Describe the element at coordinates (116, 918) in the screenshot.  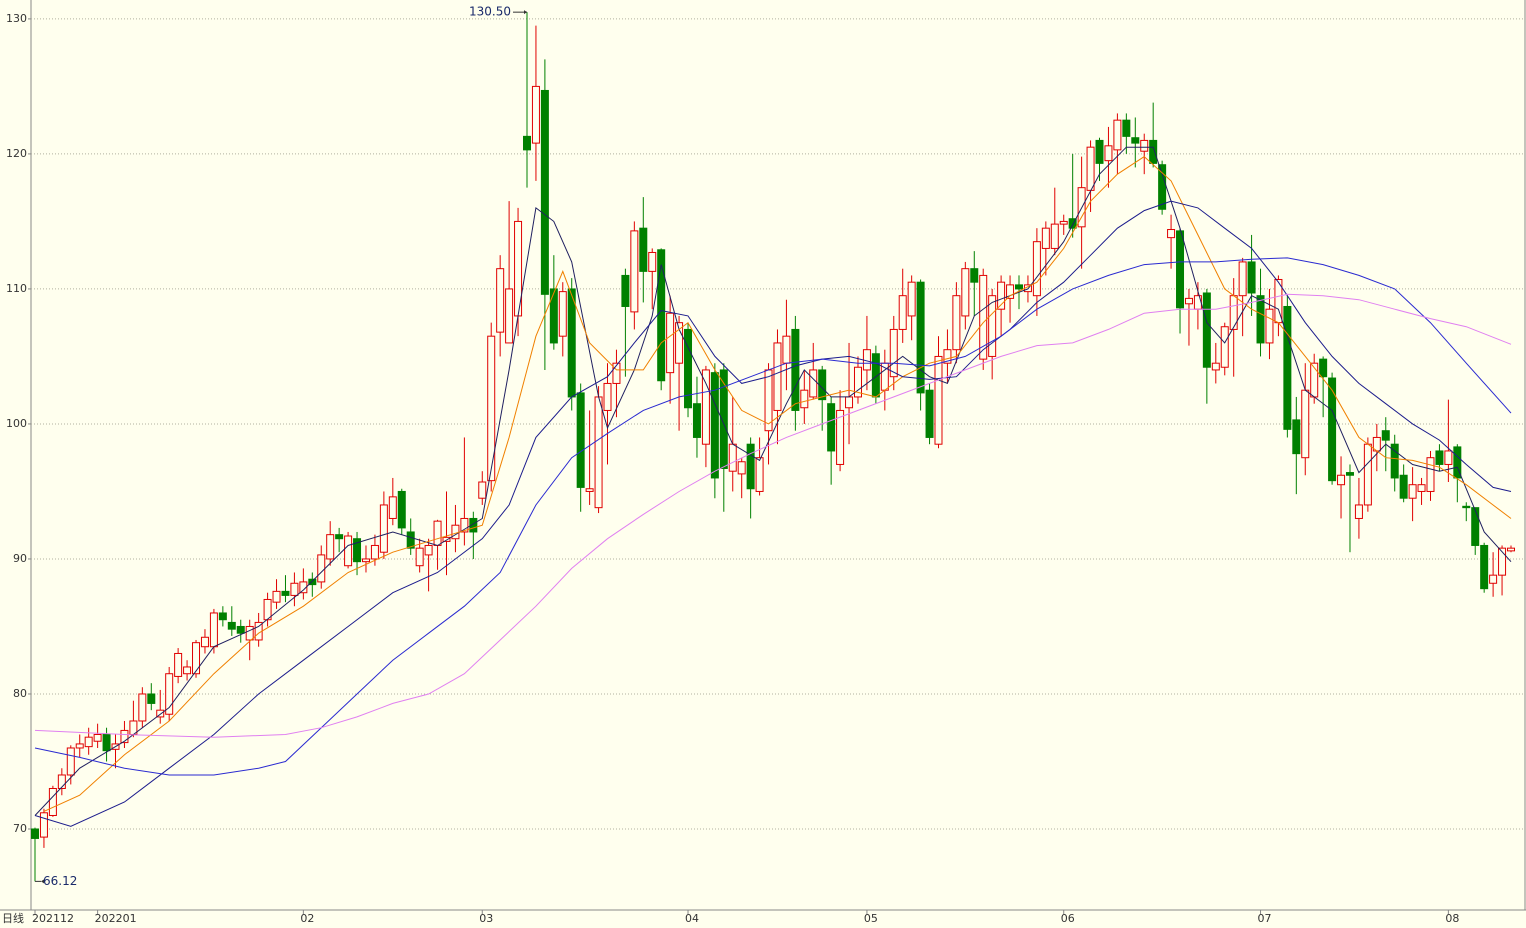
I see `x-tick-label: 202201` at that location.